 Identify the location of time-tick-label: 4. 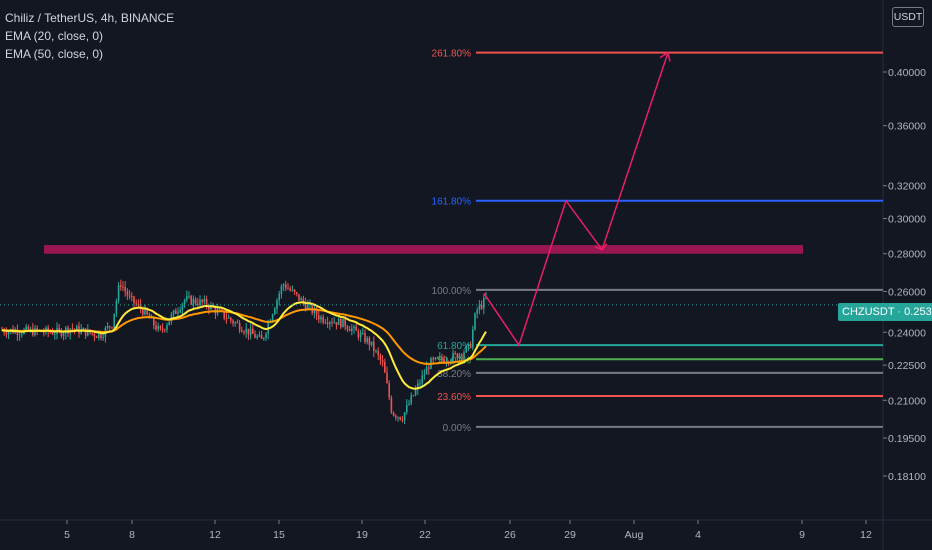
(698, 535).